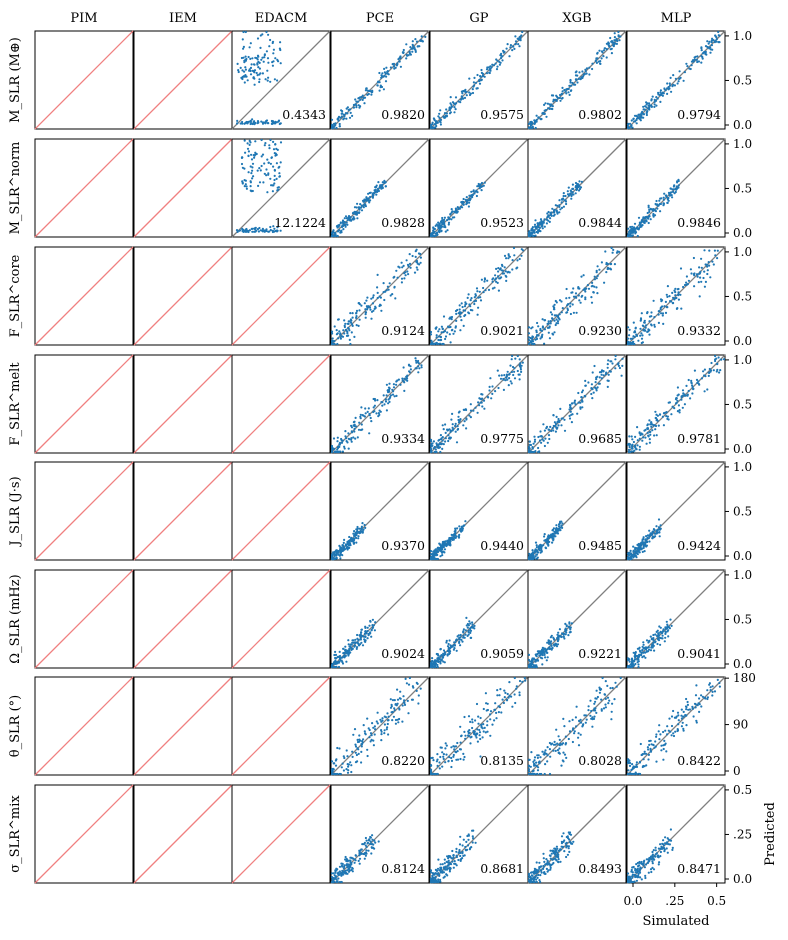 The image size is (788, 940). What do you see at coordinates (502, 330) in the screenshot?
I see `score-label: 0.9021` at bounding box center [502, 330].